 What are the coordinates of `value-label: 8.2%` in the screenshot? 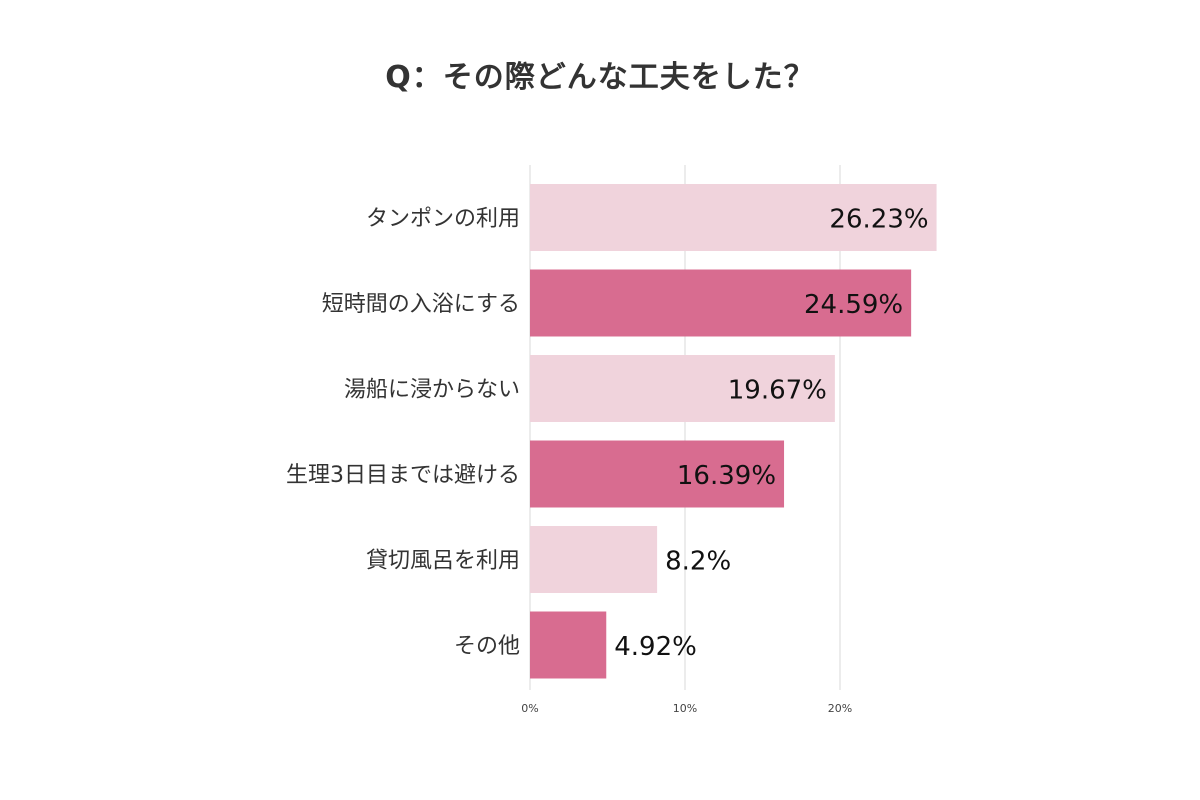 It's located at (698, 562).